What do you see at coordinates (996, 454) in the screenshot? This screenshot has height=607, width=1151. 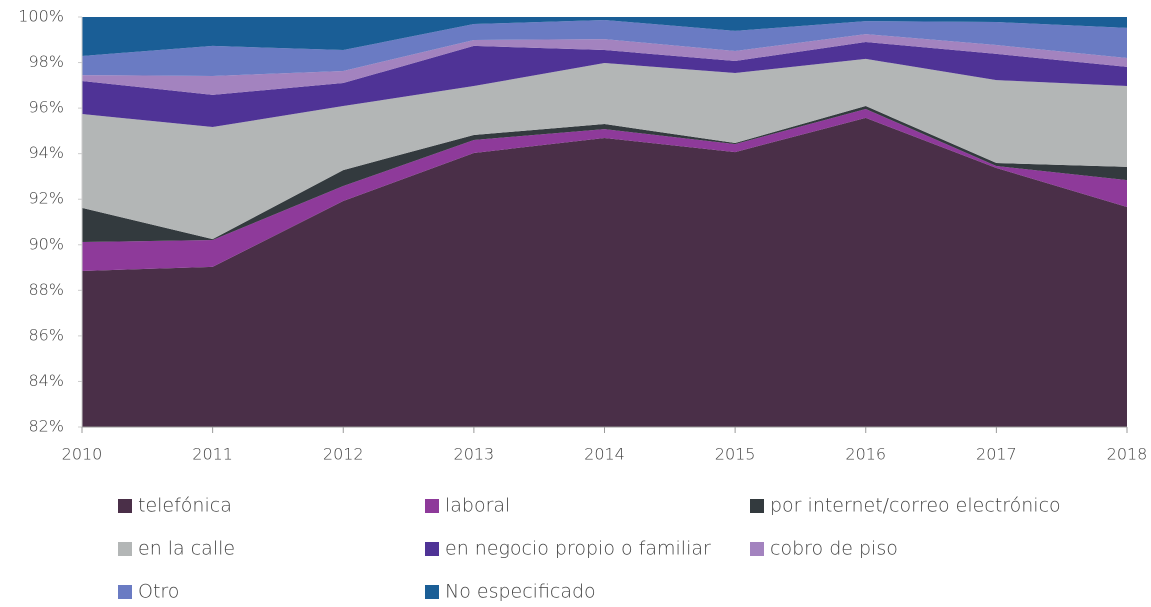 I see `x-tick-label: 2017` at bounding box center [996, 454].